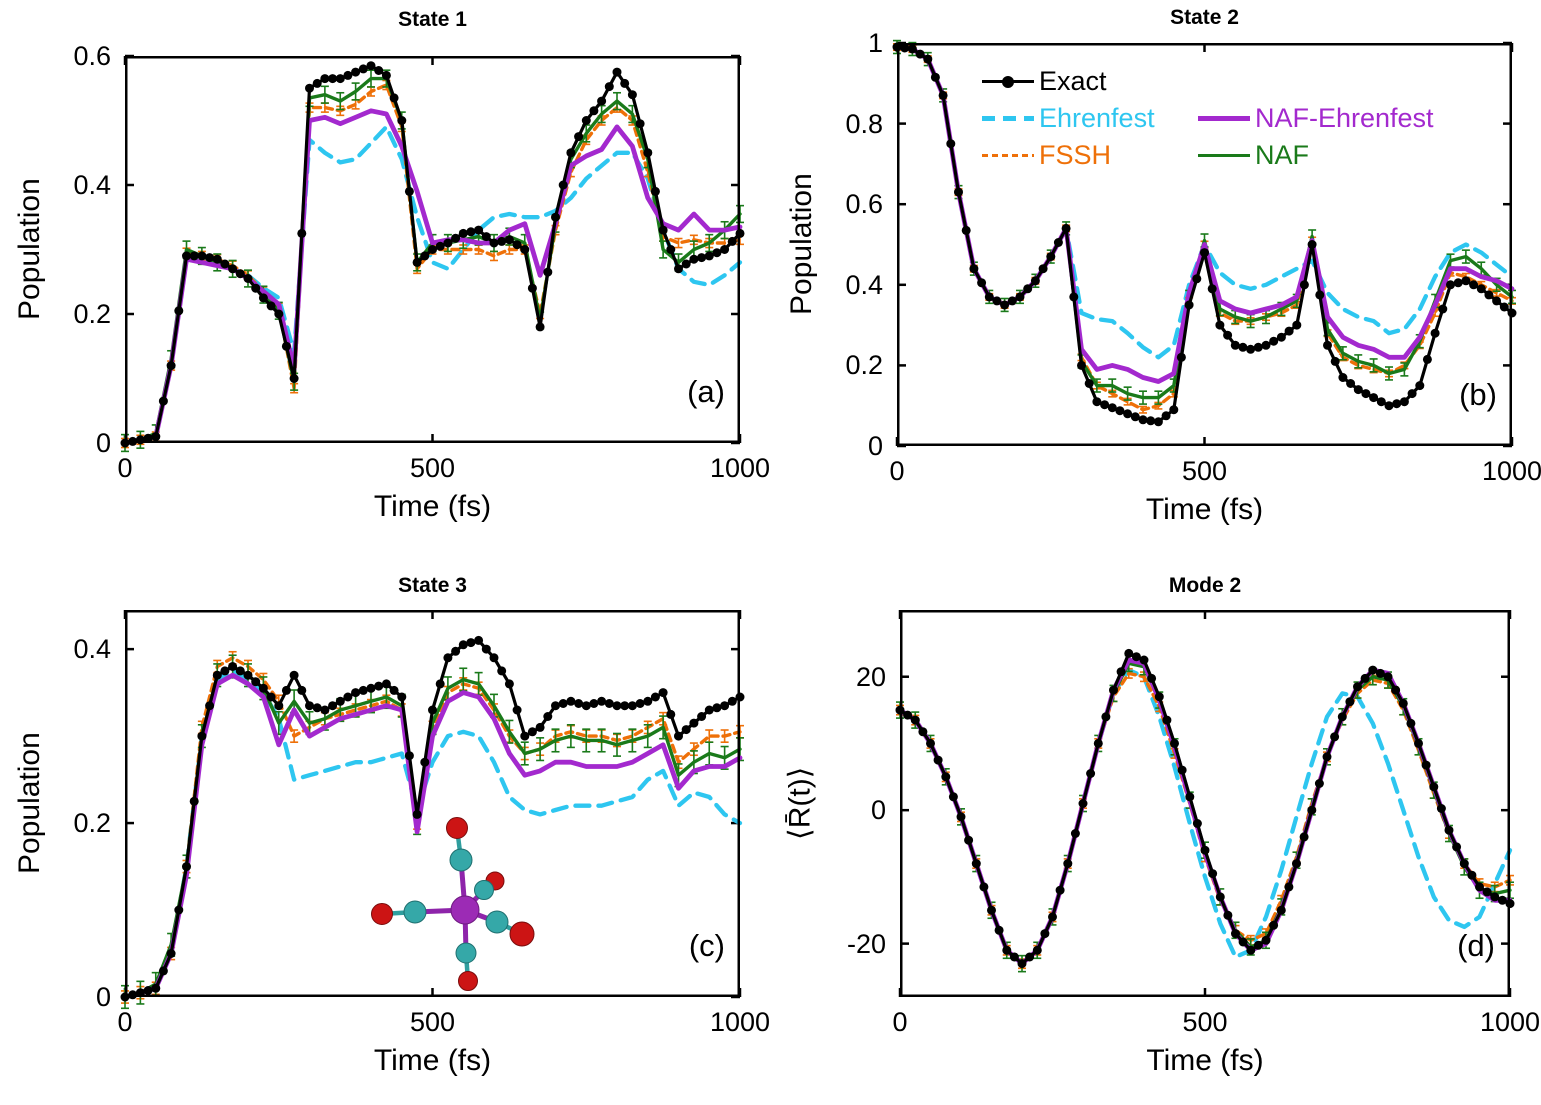 This screenshot has height=1105, width=1541. I want to click on legend-label: NAF-Ehrenfest, so click(1344, 118).